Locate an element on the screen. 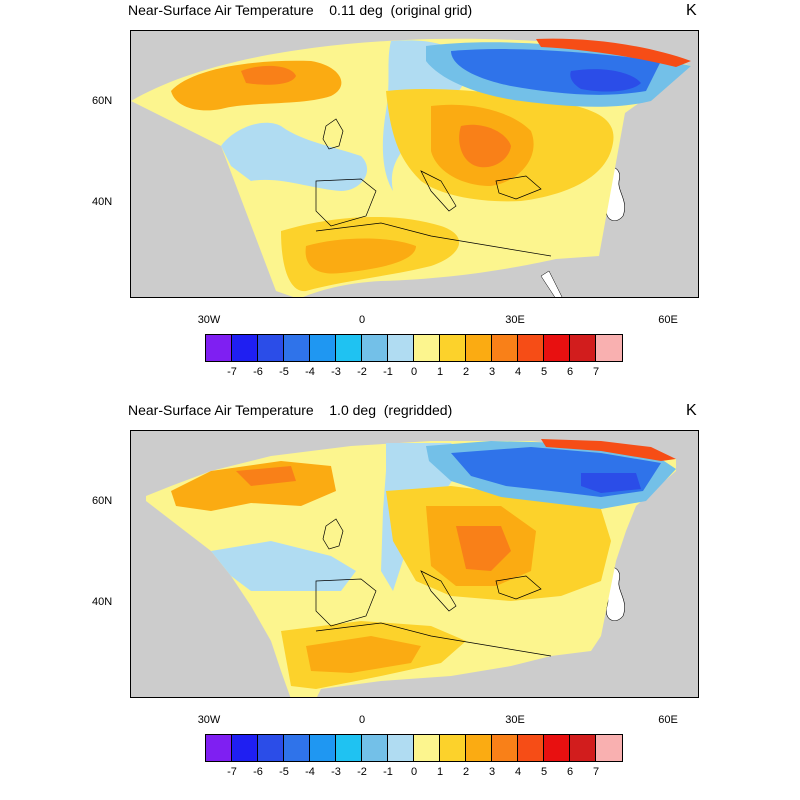 The height and width of the screenshot is (800, 800). red-sea-area is located at coordinates (551, 283).